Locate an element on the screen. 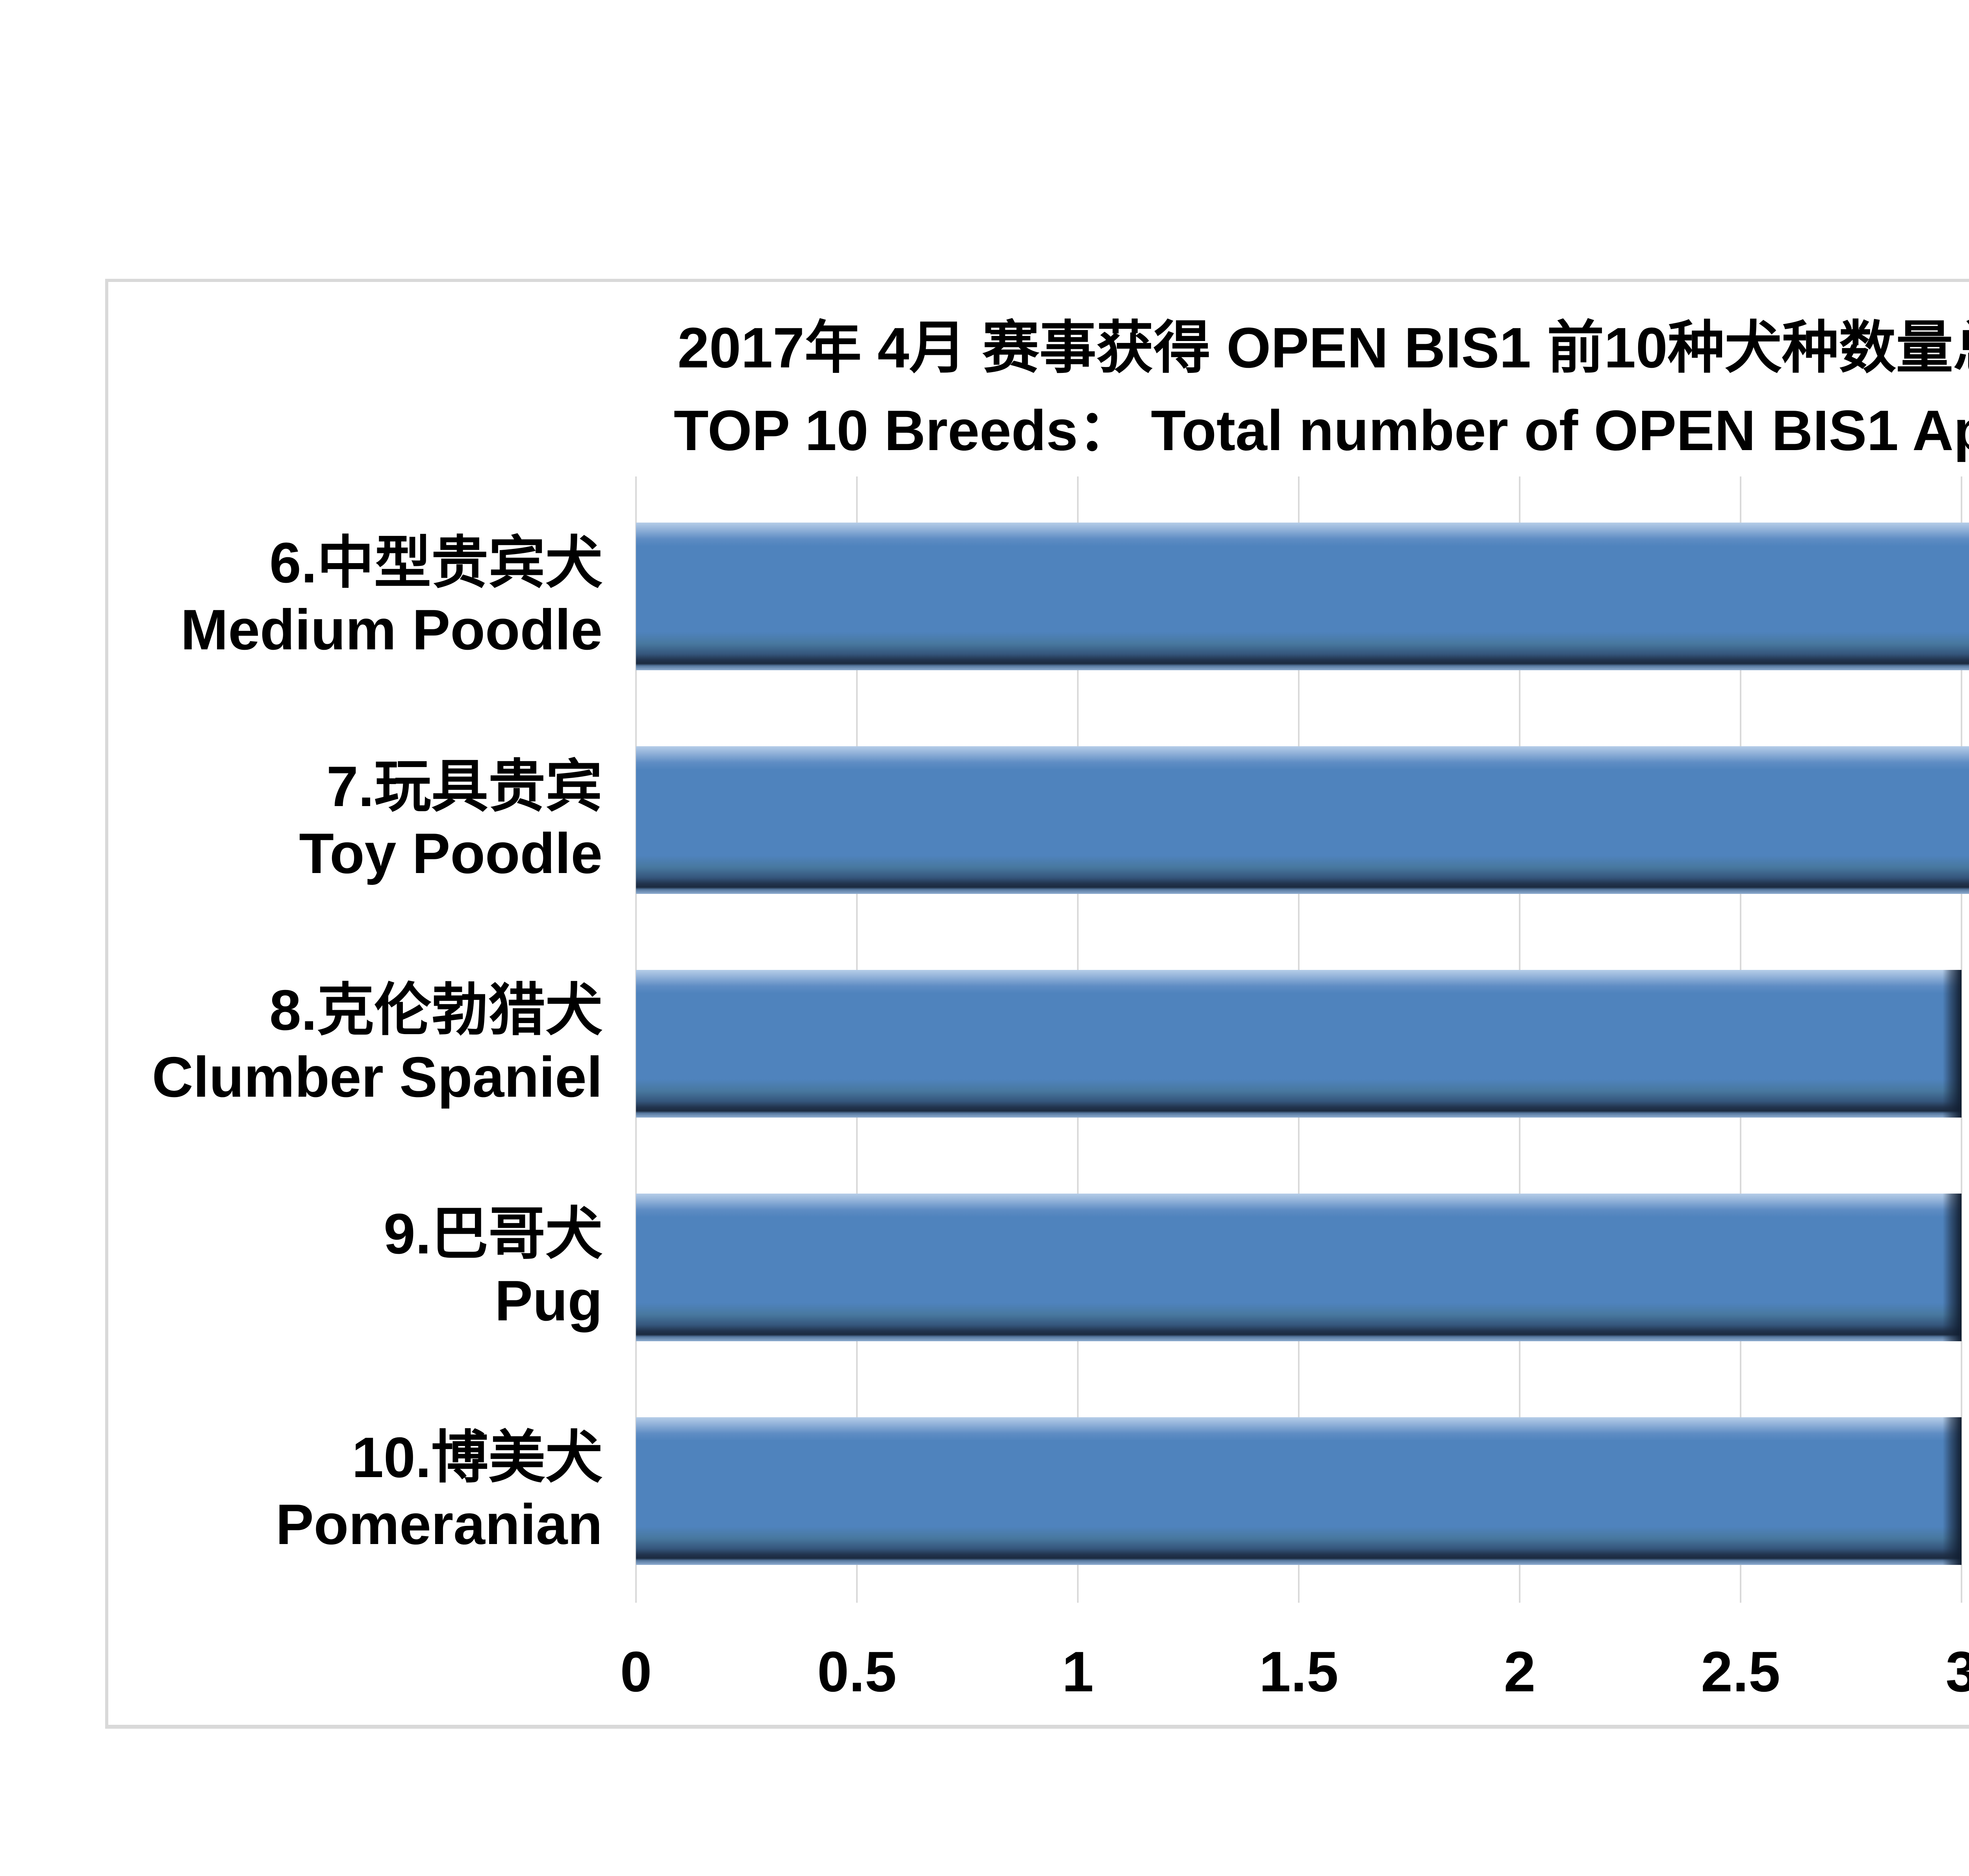 This screenshot has width=1969, height=1876. chart-title-zh: 2017年 4月 赛事获得 OPEN BIS1 前10种犬种数量总数统计 is located at coordinates (1323, 348).